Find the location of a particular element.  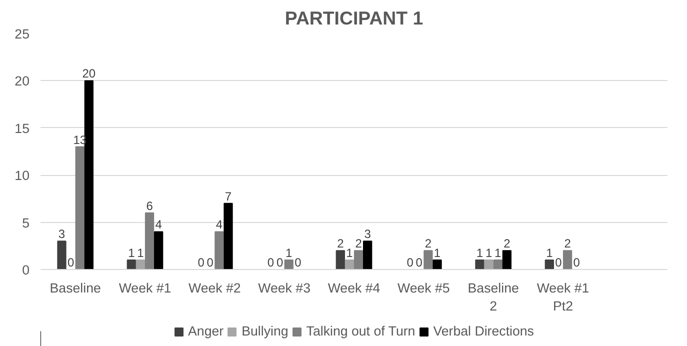

x-tick-label: Week #2 is located at coordinates (214, 288).